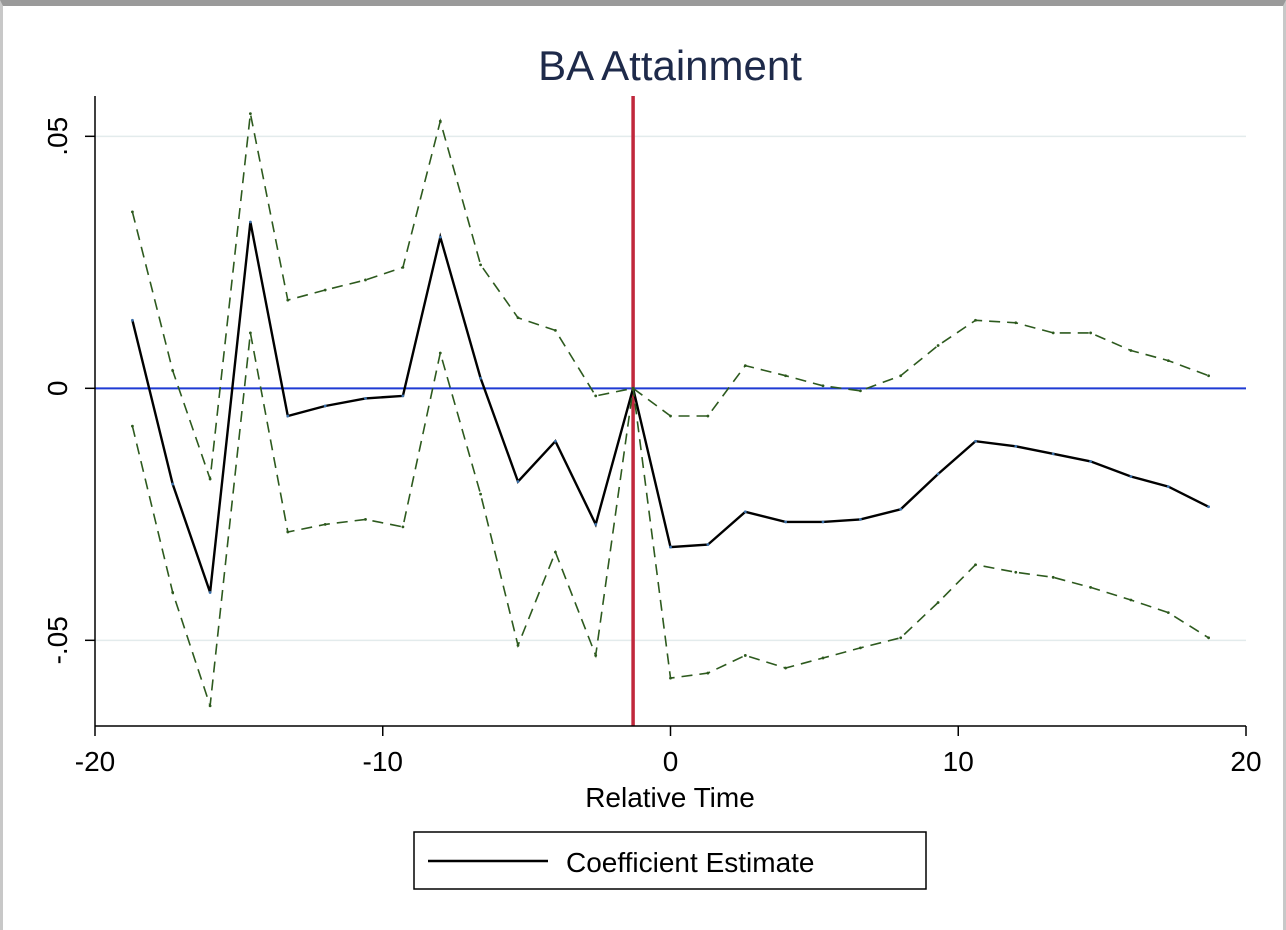 The width and height of the screenshot is (1286, 930). I want to click on y-tick-label-2: -.05, so click(57, 640).